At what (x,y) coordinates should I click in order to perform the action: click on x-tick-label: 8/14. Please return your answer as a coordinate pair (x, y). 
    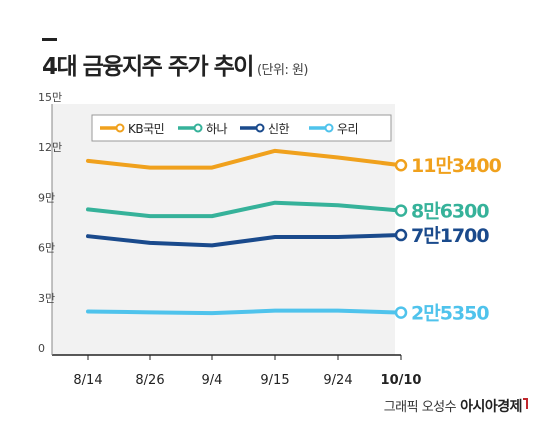
    Looking at the image, I should click on (87, 380).